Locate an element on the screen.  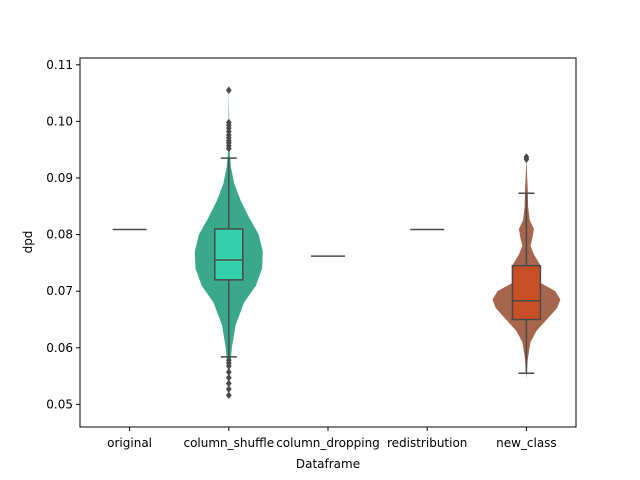
x-tick-label: column_shuffle is located at coordinates (228, 443).